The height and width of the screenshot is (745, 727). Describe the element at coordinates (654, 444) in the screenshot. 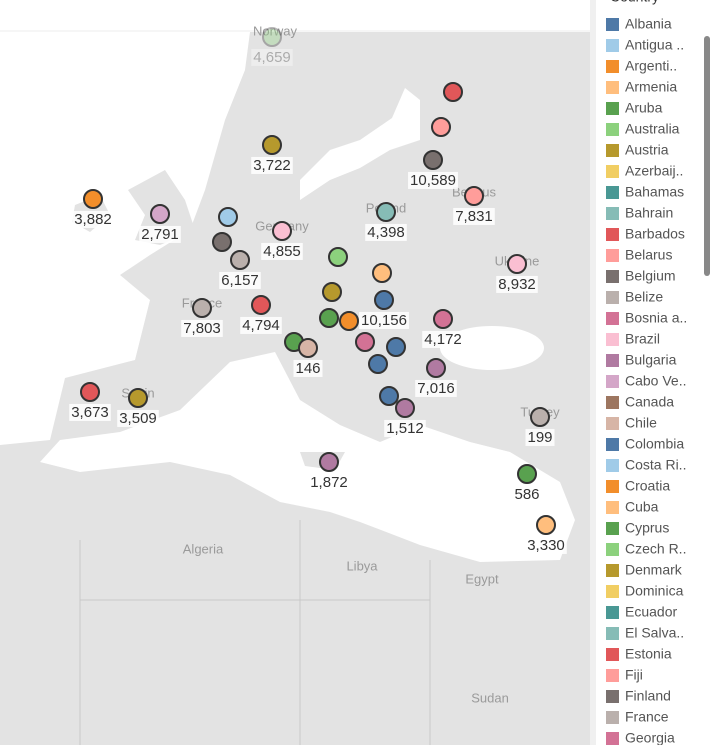

I see `legend-label: Colombia` at that location.